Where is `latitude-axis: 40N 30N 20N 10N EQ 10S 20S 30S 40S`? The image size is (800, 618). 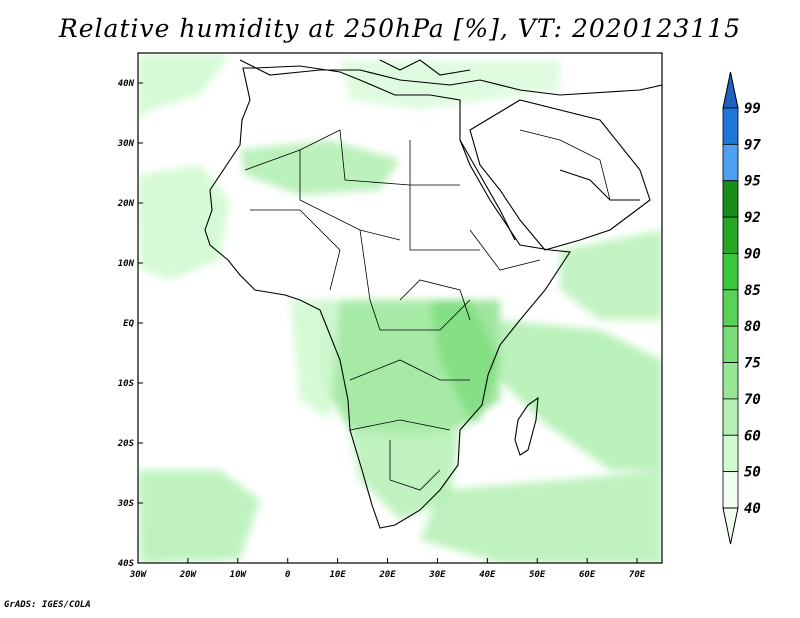 latitude-axis: 40N 30N 20N 10N EQ 10S 20S 30S 40S is located at coordinates (130, 324).